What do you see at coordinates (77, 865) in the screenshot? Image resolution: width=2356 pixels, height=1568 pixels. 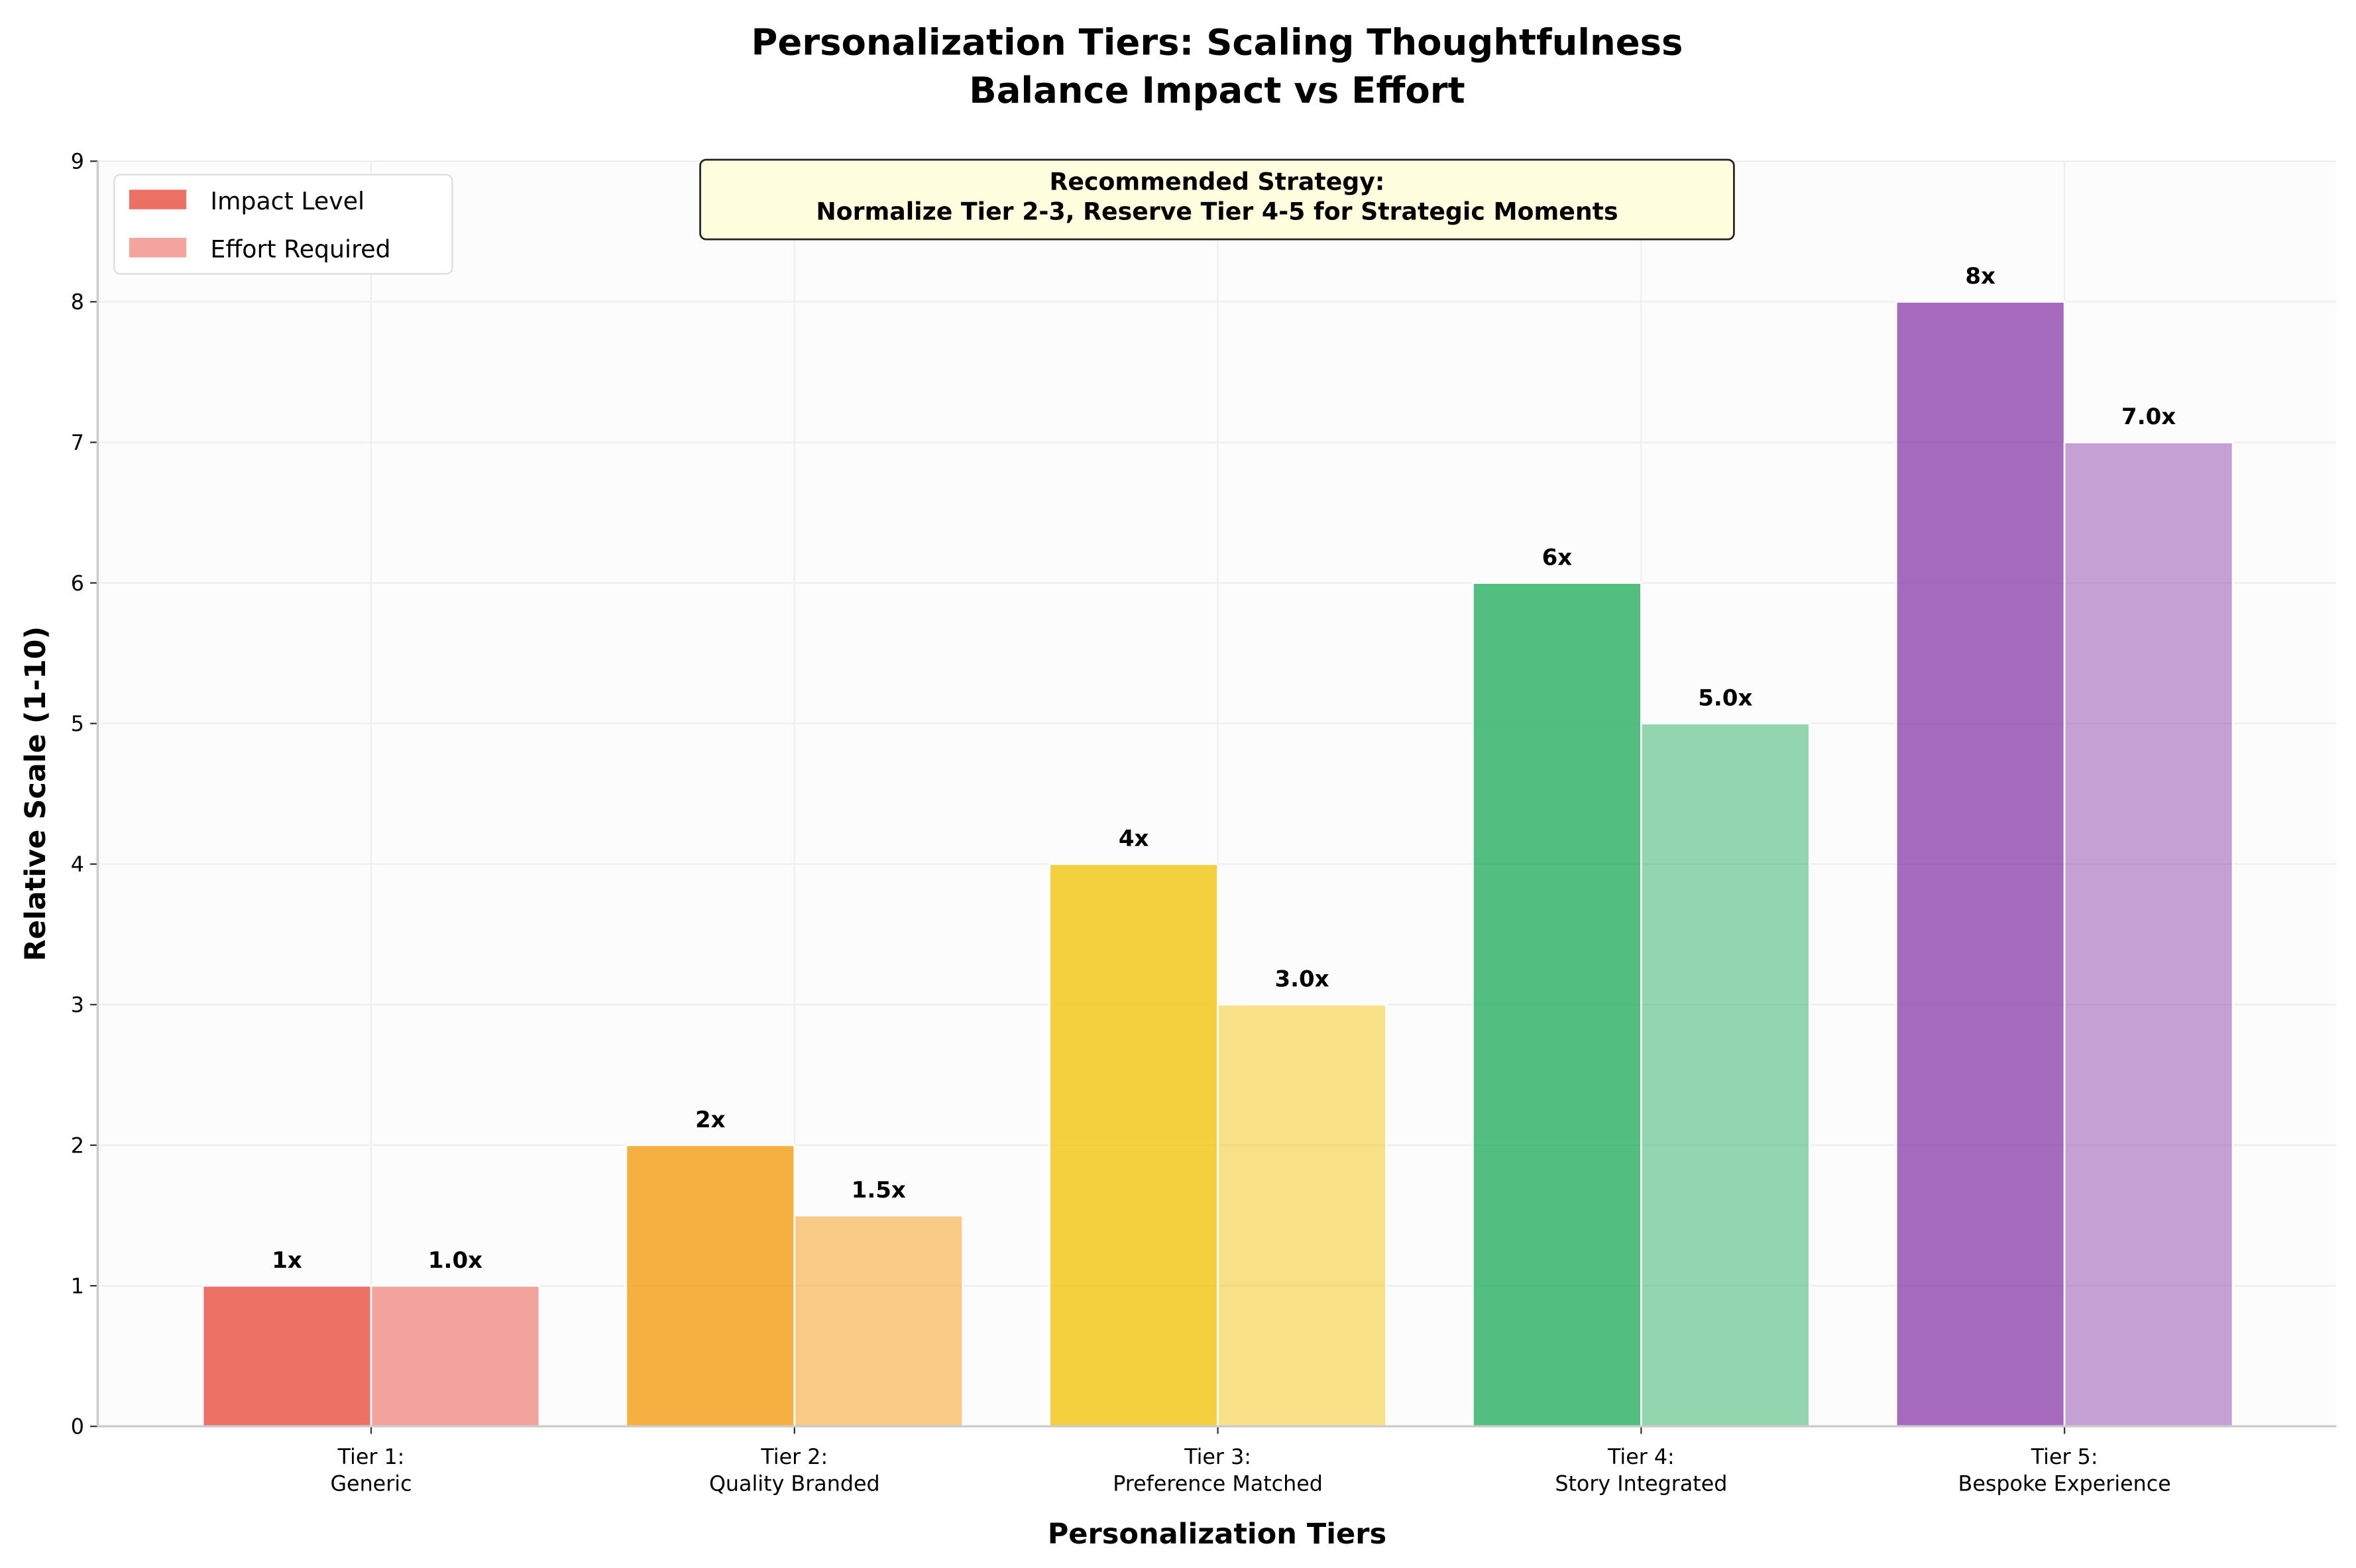 I see `y-tick-label: 4` at bounding box center [77, 865].